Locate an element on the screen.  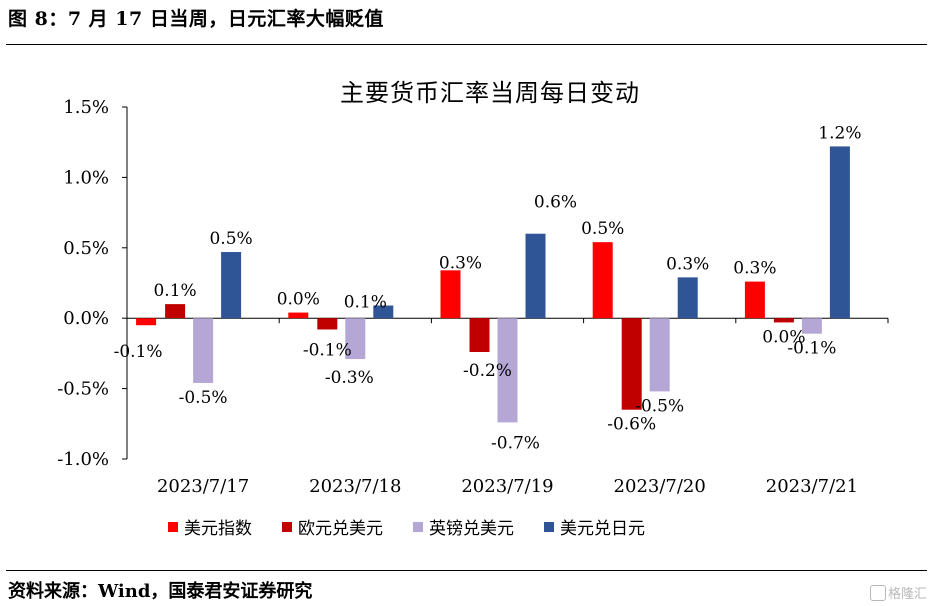
top-divider is located at coordinates (466, 44).